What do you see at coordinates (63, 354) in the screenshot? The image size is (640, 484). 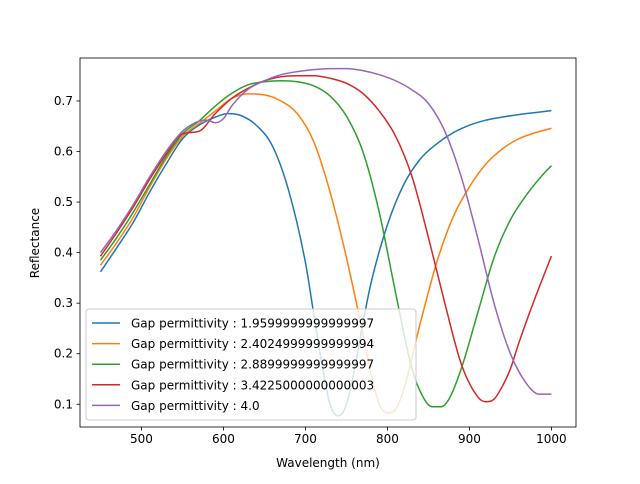 I see `y-tick-label: 0.2` at bounding box center [63, 354].